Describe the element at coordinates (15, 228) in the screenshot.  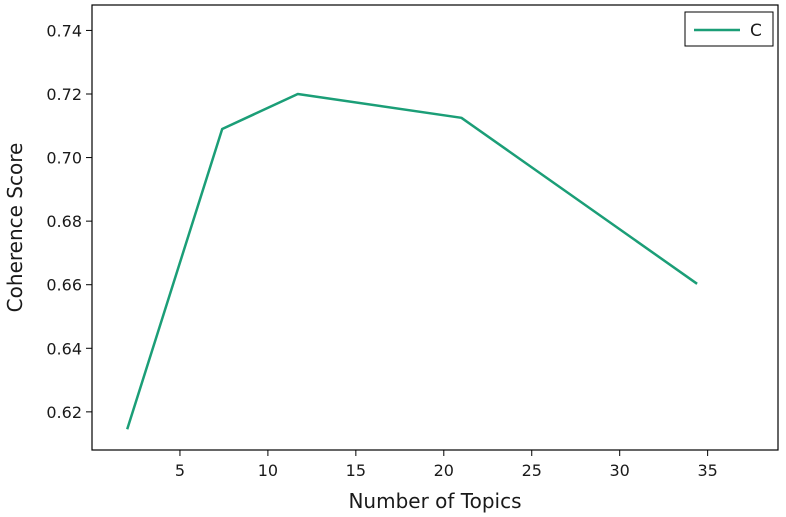
I see `y-axis-label: Coherence Score` at that location.